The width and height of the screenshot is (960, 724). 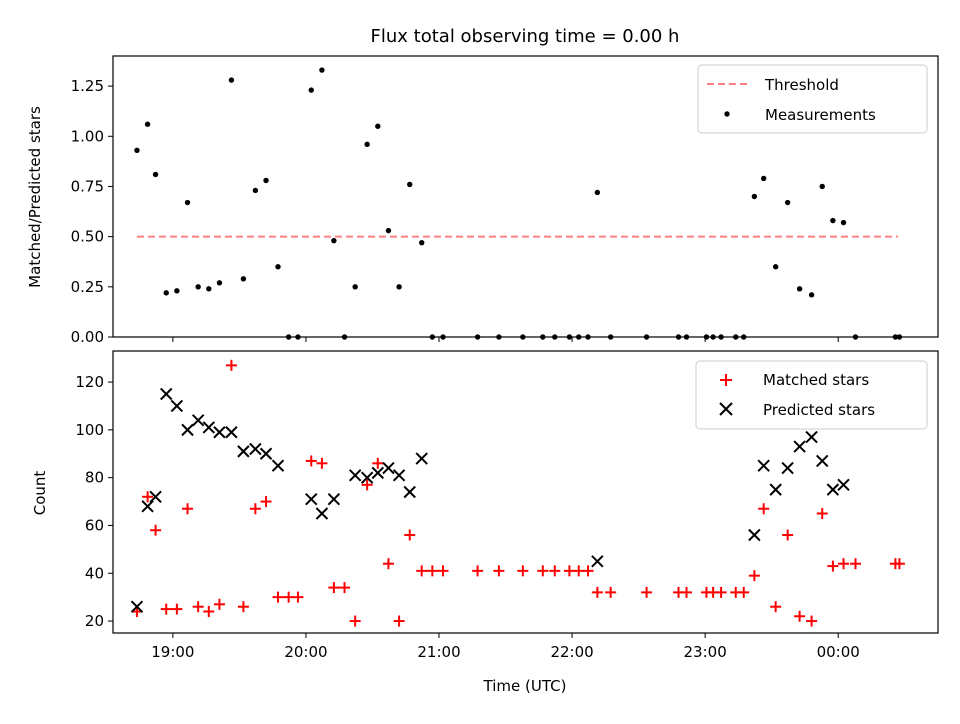 I want to click on figure-title: Flux total observing time = 0.00 h, so click(x=525, y=36).